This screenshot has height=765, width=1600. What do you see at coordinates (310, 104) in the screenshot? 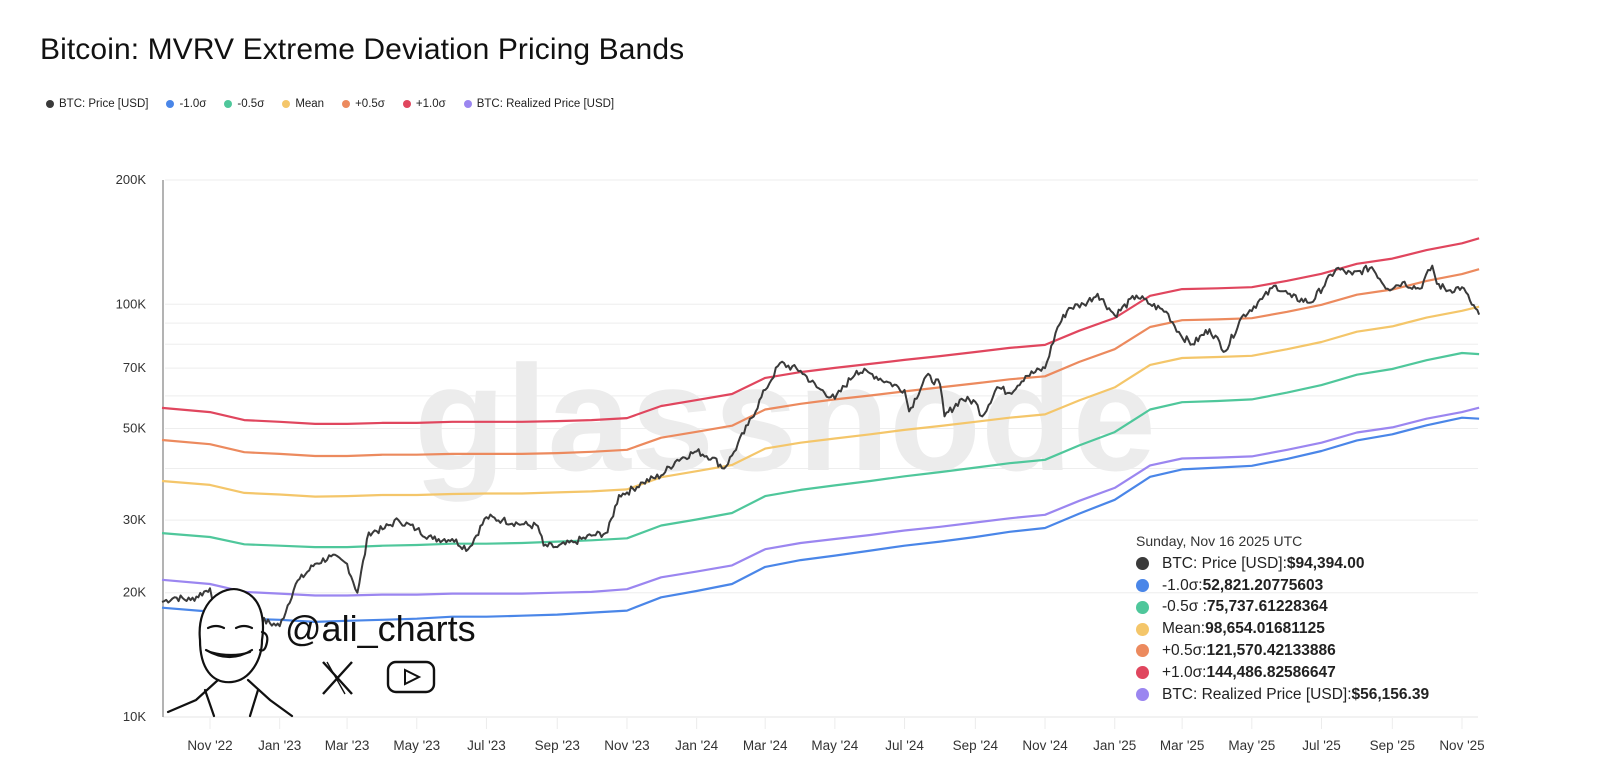
I see `legend-label: Mean` at bounding box center [310, 104].